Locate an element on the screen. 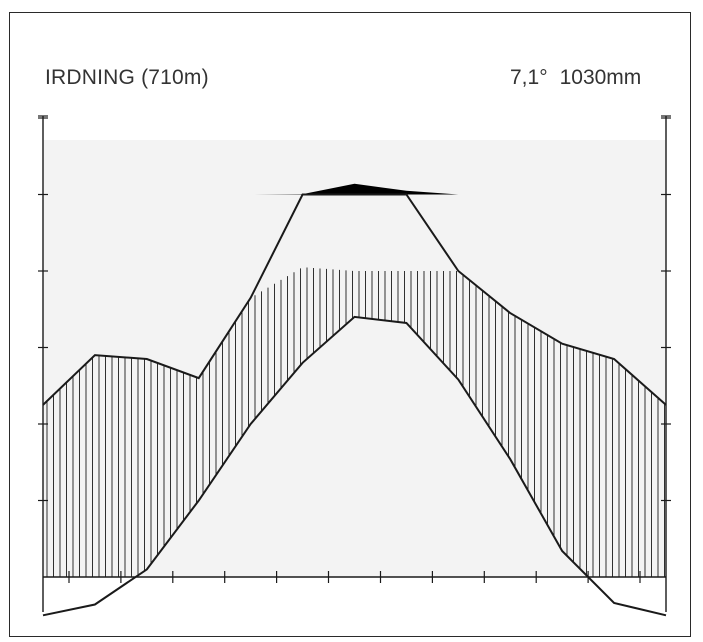 The width and height of the screenshot is (703, 642). mean-temperature: 7,1° is located at coordinates (529, 77).